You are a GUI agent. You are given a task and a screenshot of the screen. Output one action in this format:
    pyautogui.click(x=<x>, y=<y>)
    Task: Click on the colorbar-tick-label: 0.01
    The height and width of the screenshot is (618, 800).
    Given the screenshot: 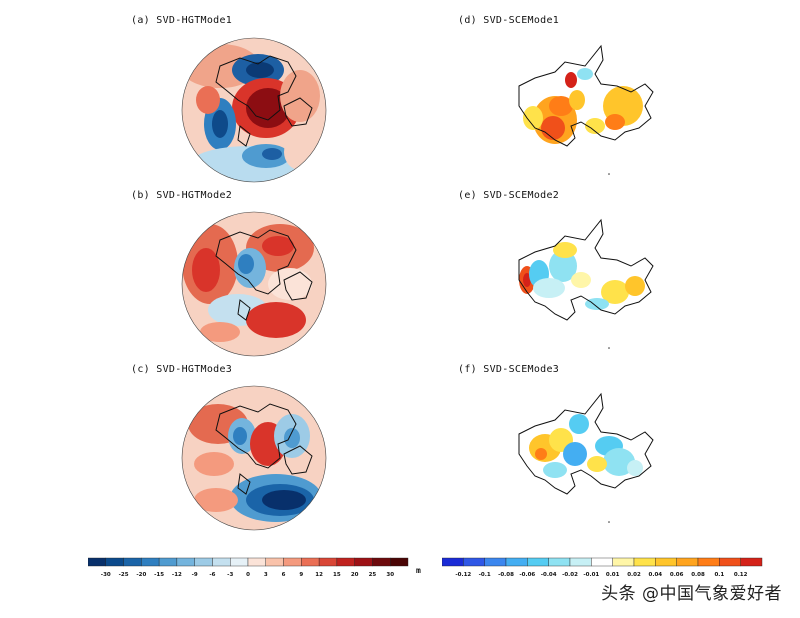 What is the action you would take?
    pyautogui.click(x=613, y=575)
    